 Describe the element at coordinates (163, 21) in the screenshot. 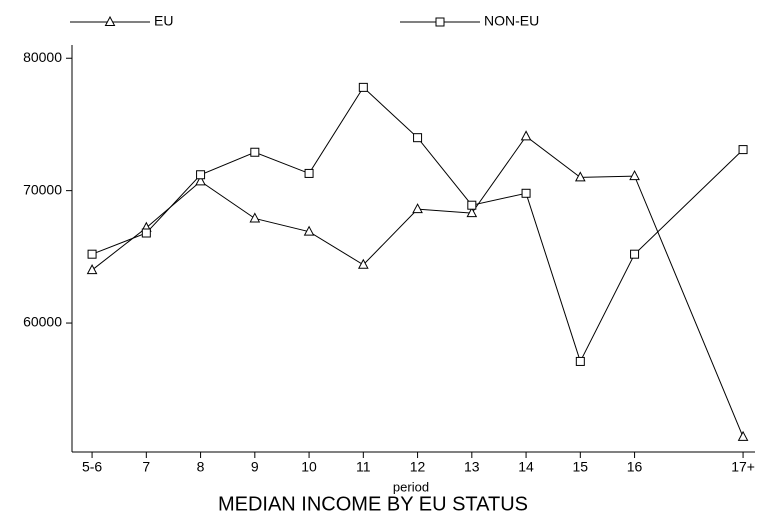

I see `legend-label: EU` at that location.